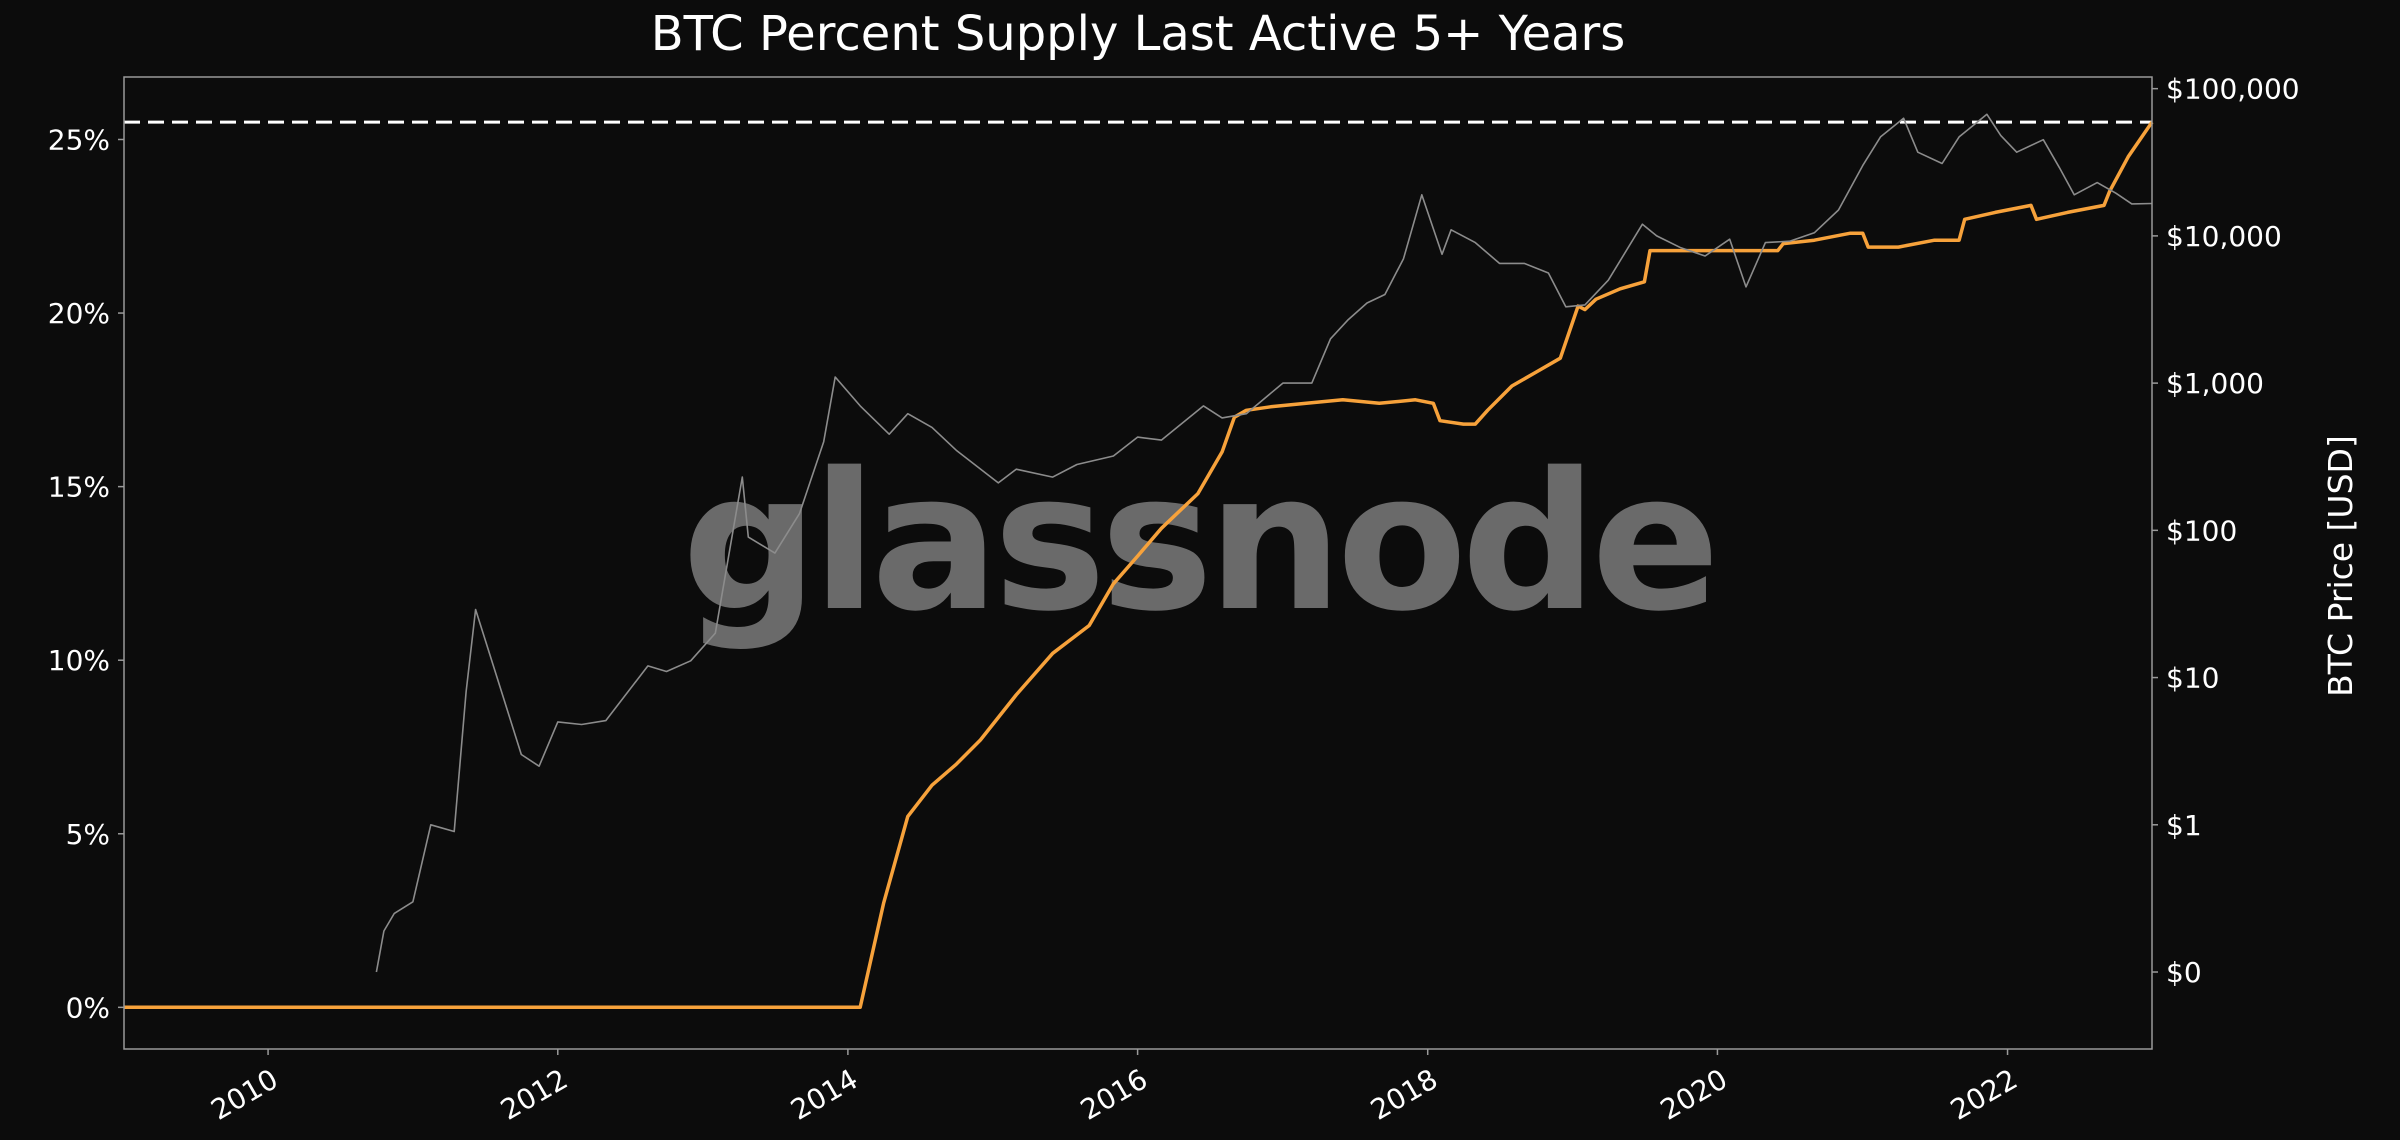 Image resolution: width=2400 pixels, height=1140 pixels. Describe the element at coordinates (1198, 542) in the screenshot. I see `watermark-logo: glassnode` at that location.